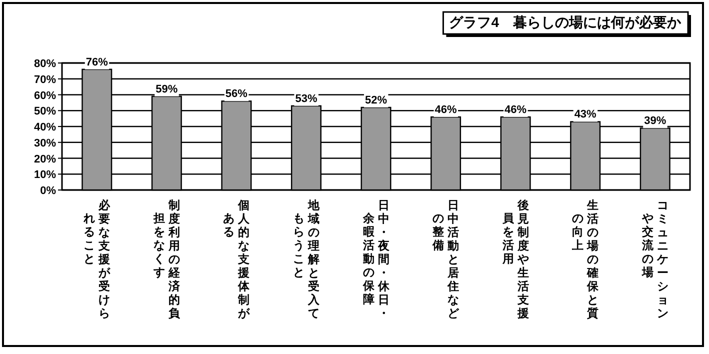 The width and height of the screenshot is (709, 354). What do you see at coordinates (97, 62) in the screenshot?
I see `data-label: 76%` at bounding box center [97, 62].